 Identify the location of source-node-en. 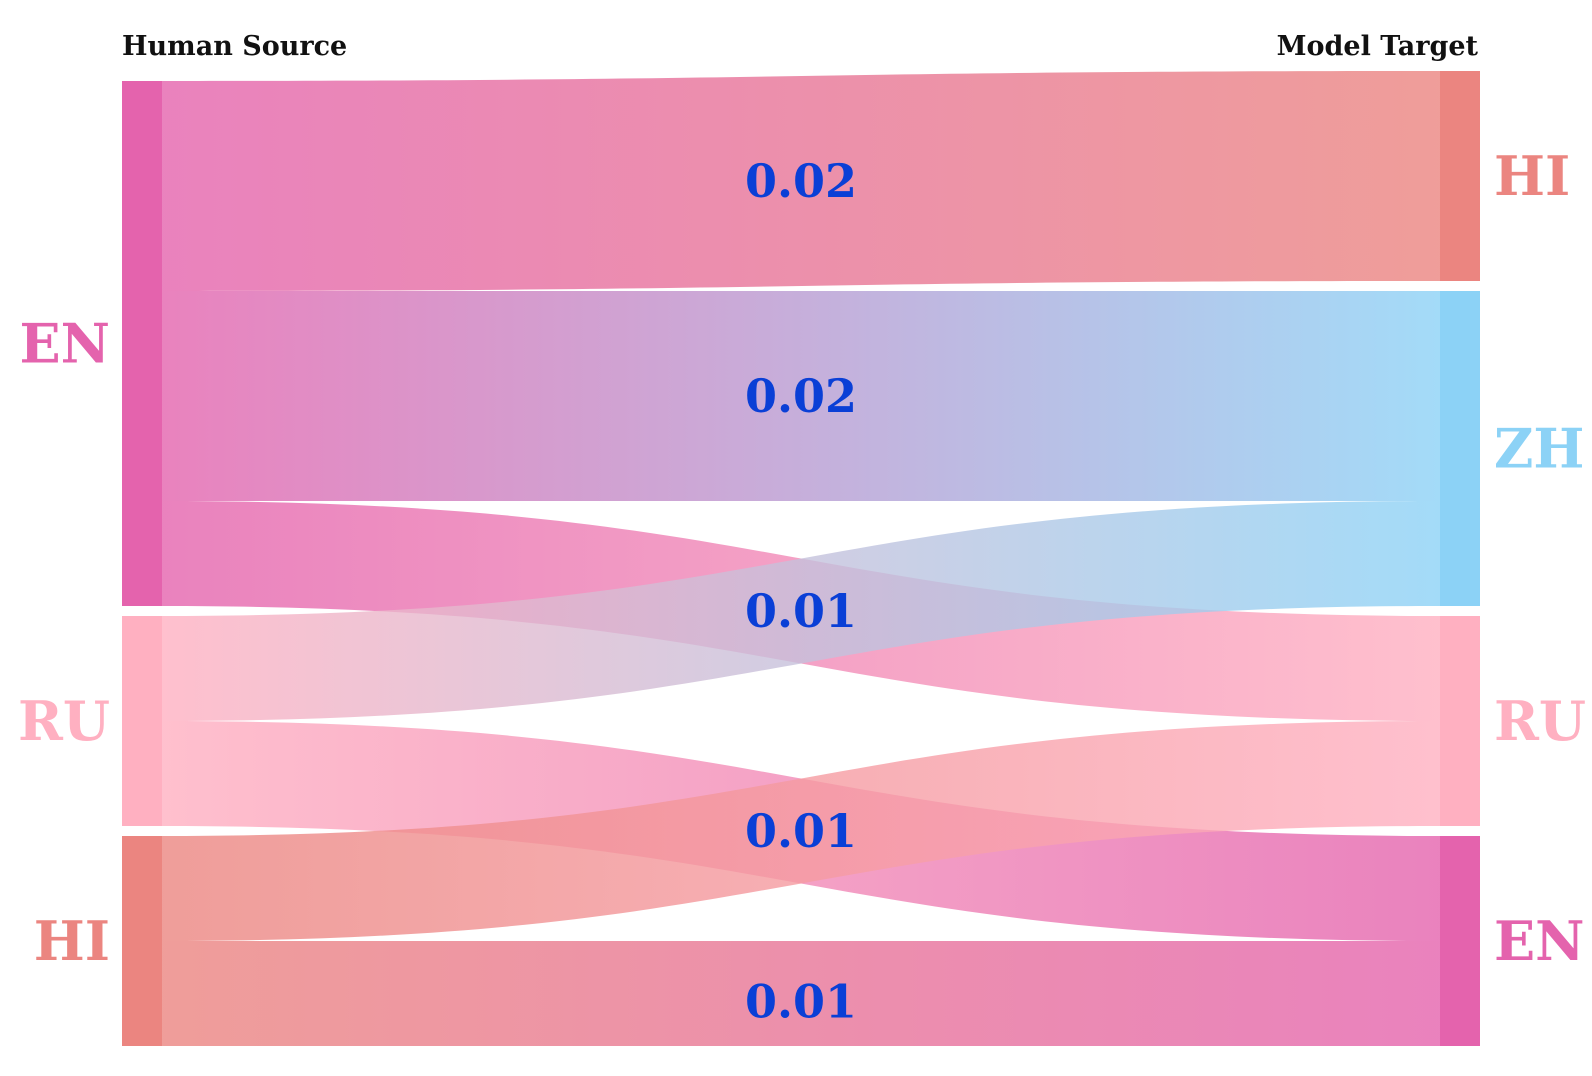
(142, 343).